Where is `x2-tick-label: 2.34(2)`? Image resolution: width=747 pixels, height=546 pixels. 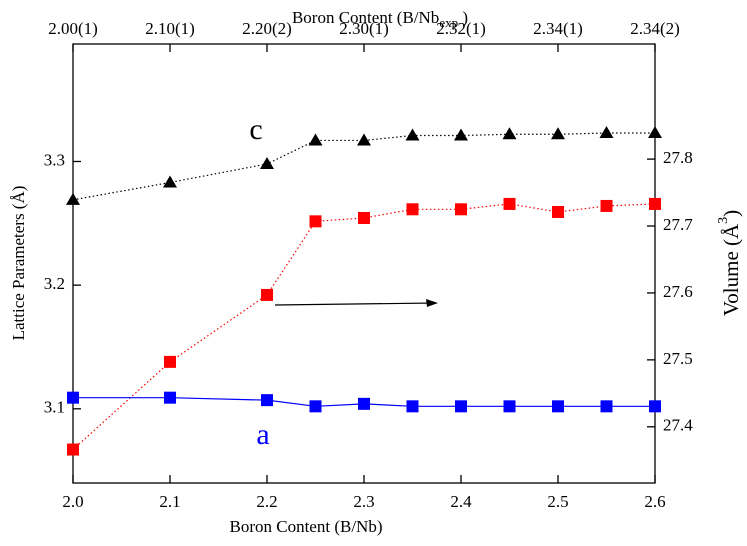
x2-tick-label: 2.34(2) is located at coordinates (655, 28).